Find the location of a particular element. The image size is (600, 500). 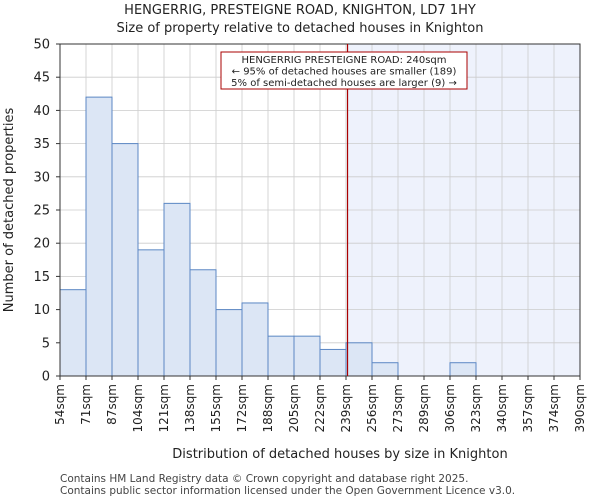

x-tick-label-12: 256sqm is located at coordinates (372, 408).